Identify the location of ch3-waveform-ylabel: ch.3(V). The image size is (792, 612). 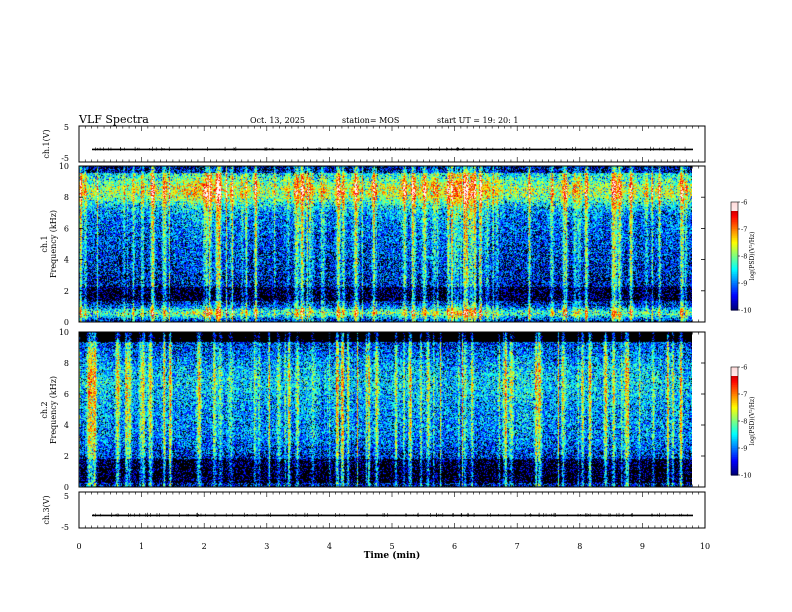
(46, 509).